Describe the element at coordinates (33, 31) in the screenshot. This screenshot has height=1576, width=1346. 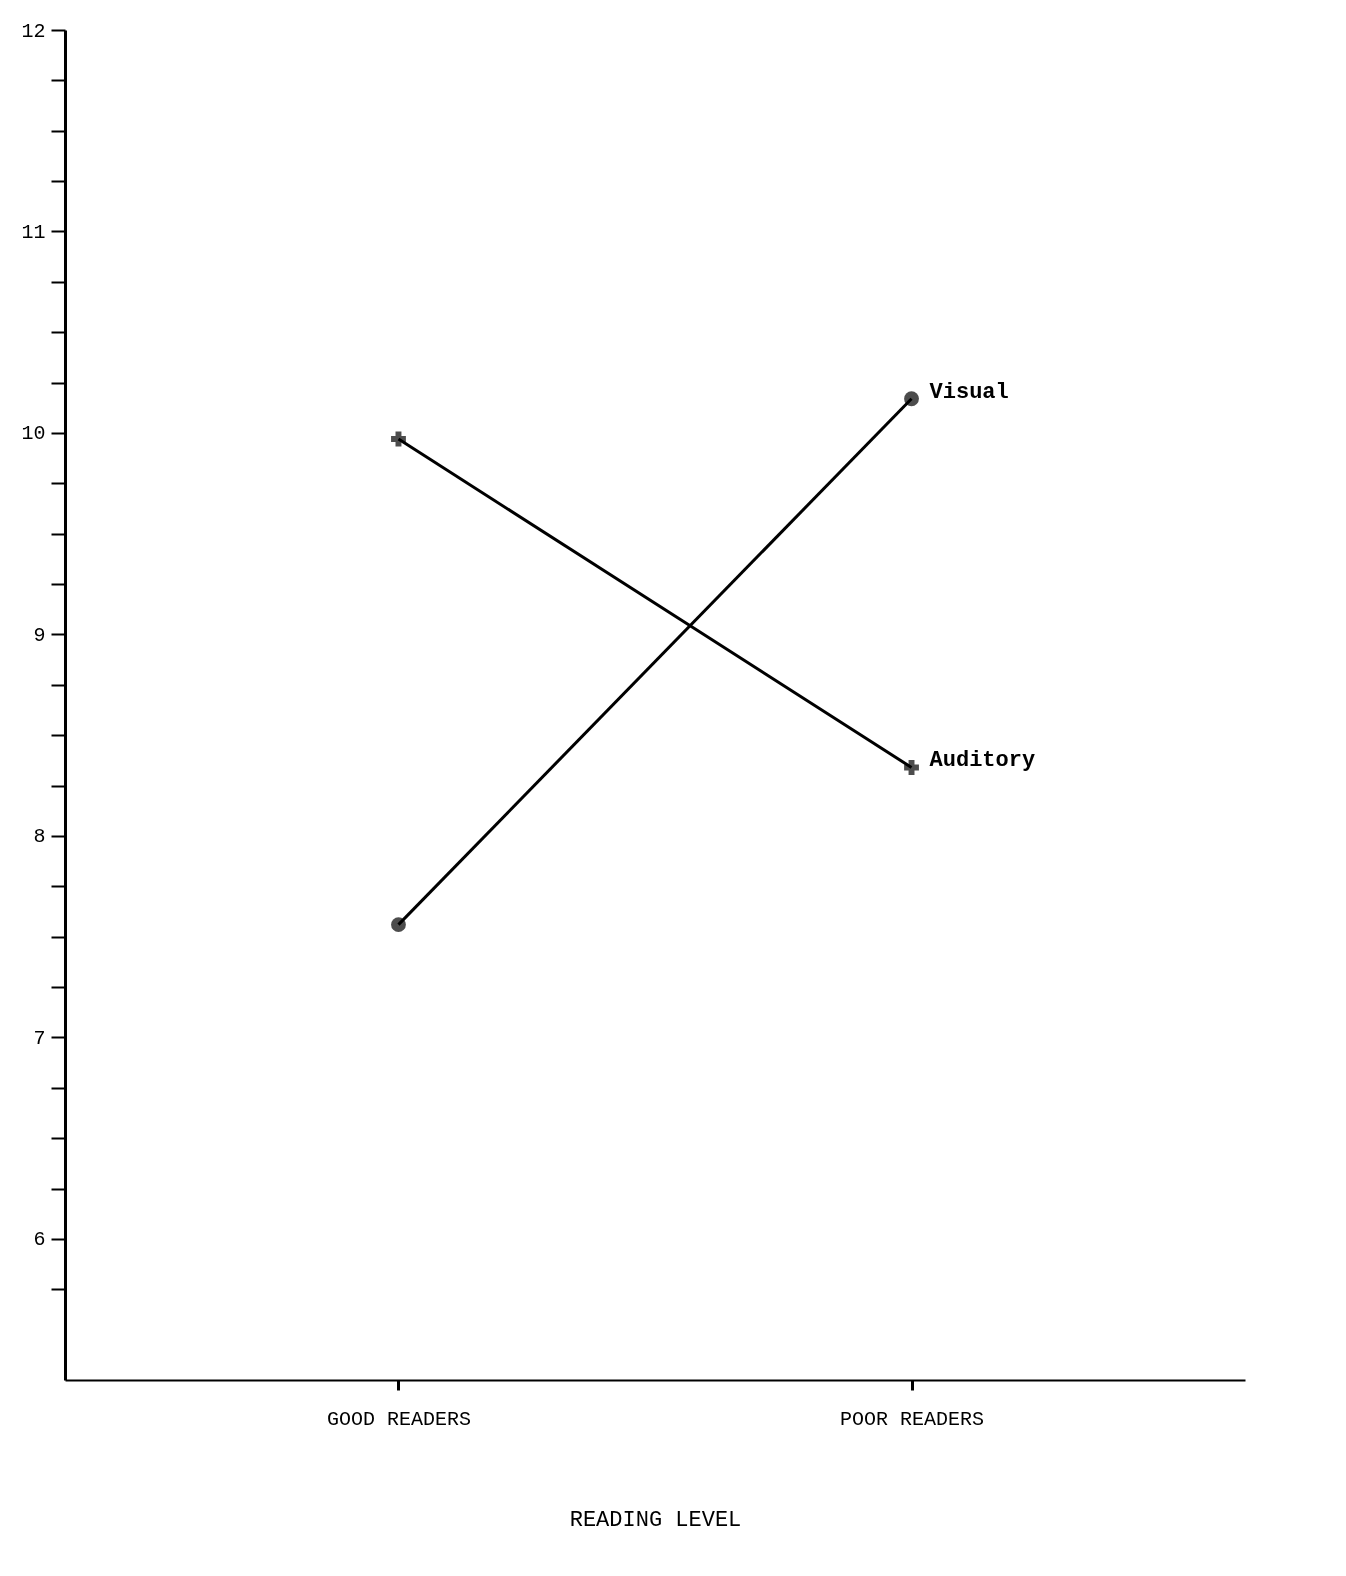
I see `y-tick-label: 12` at that location.